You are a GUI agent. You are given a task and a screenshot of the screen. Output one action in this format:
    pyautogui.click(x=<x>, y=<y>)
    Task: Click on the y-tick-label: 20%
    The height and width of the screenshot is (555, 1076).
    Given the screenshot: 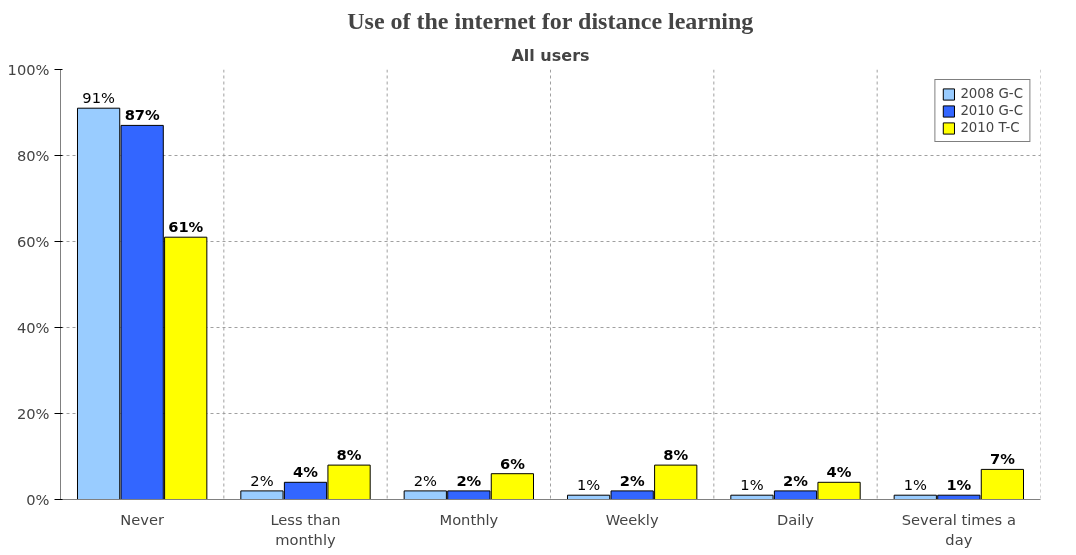 What is the action you would take?
    pyautogui.click(x=33, y=413)
    